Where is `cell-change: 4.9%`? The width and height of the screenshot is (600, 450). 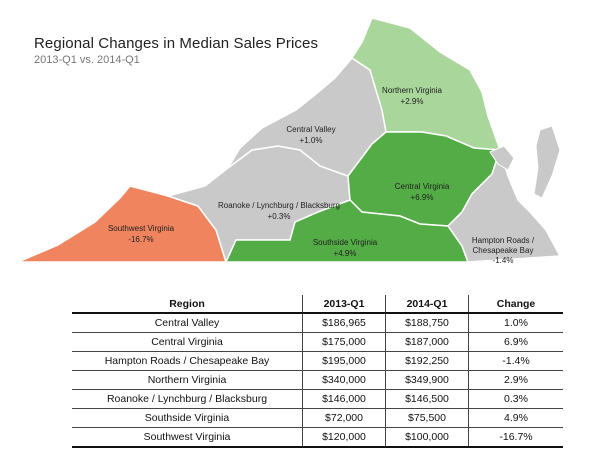 cell-change: 4.9% is located at coordinates (515, 418).